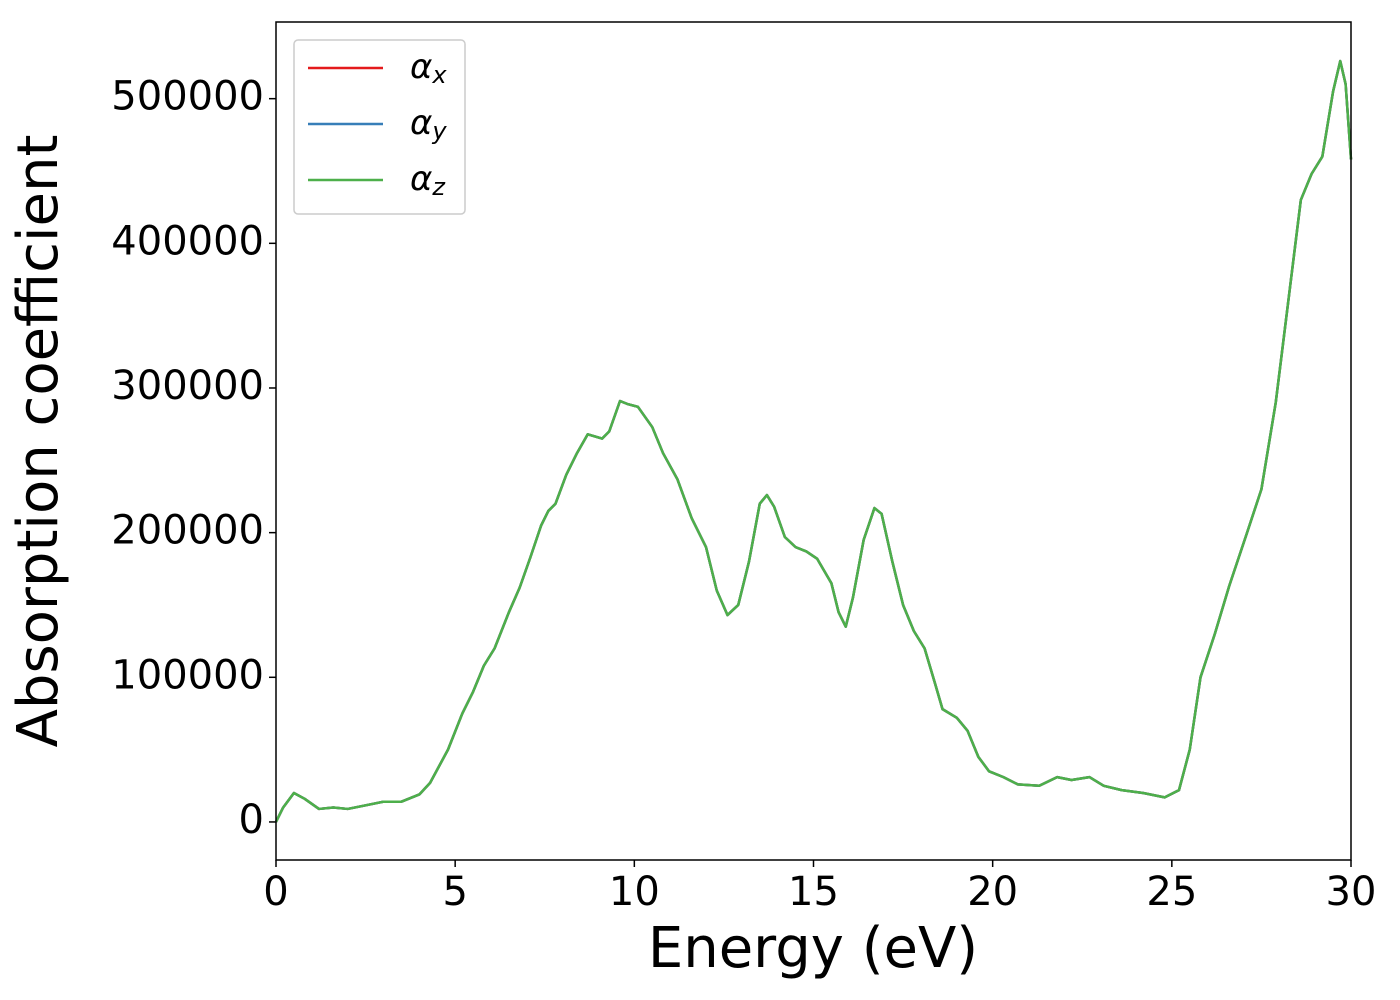 The width and height of the screenshot is (1400, 1000). I want to click on legend-label: αy, so click(428, 124).